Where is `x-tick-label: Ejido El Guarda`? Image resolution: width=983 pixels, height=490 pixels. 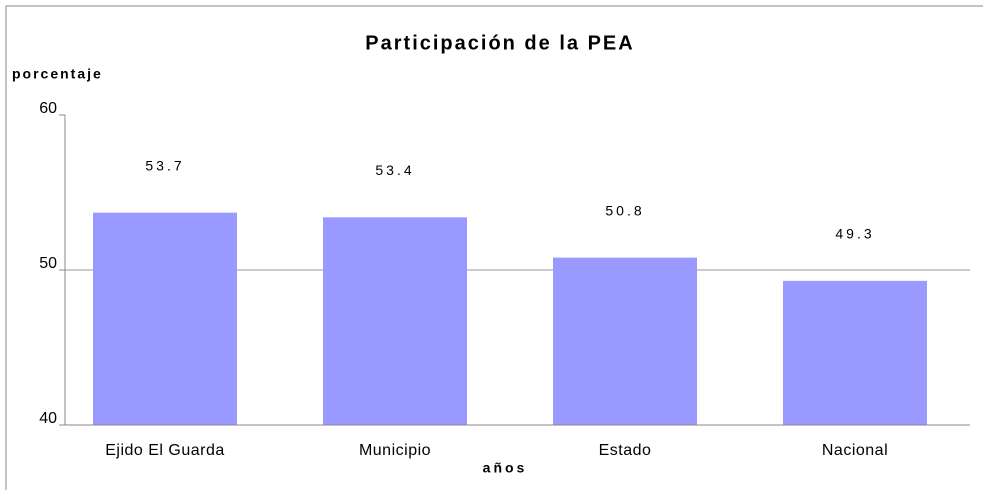
x-tick-label: Ejido El Guarda is located at coordinates (165, 450).